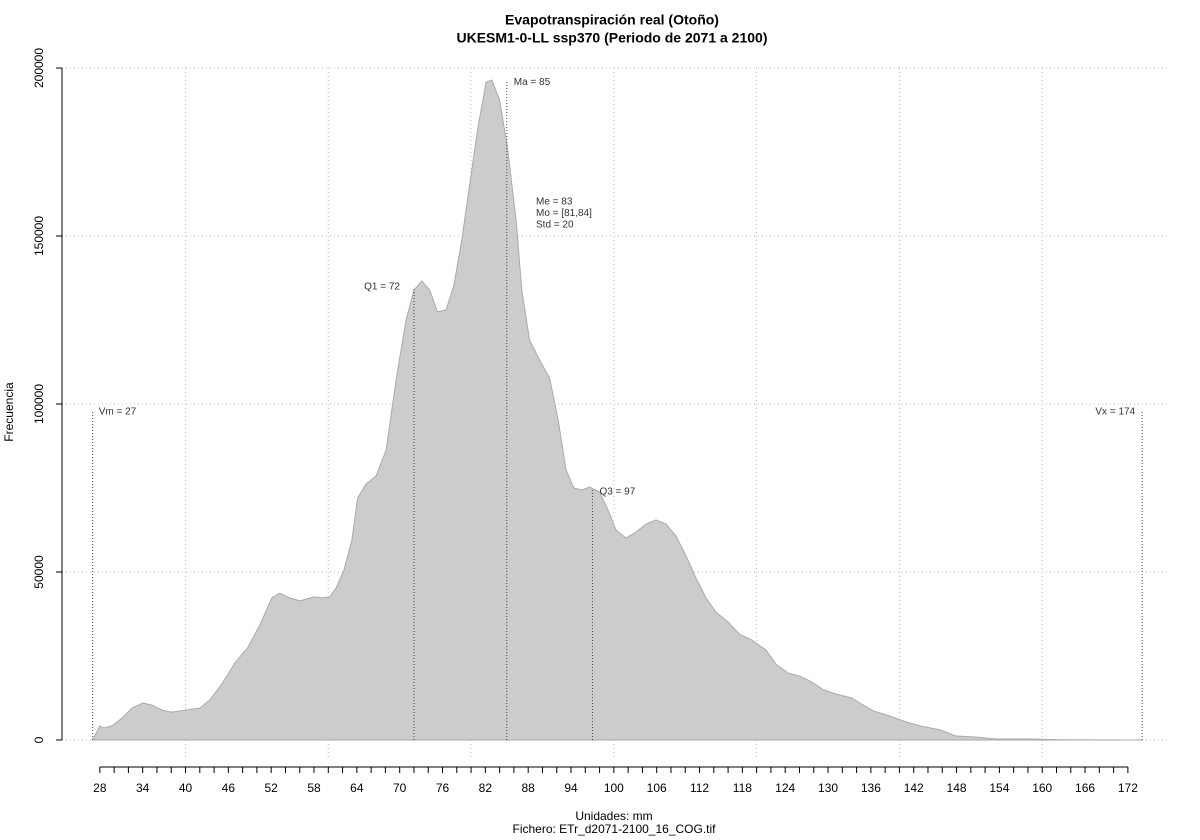  What do you see at coordinates (742, 788) in the screenshot?
I see `x-tick-label: 118` at bounding box center [742, 788].